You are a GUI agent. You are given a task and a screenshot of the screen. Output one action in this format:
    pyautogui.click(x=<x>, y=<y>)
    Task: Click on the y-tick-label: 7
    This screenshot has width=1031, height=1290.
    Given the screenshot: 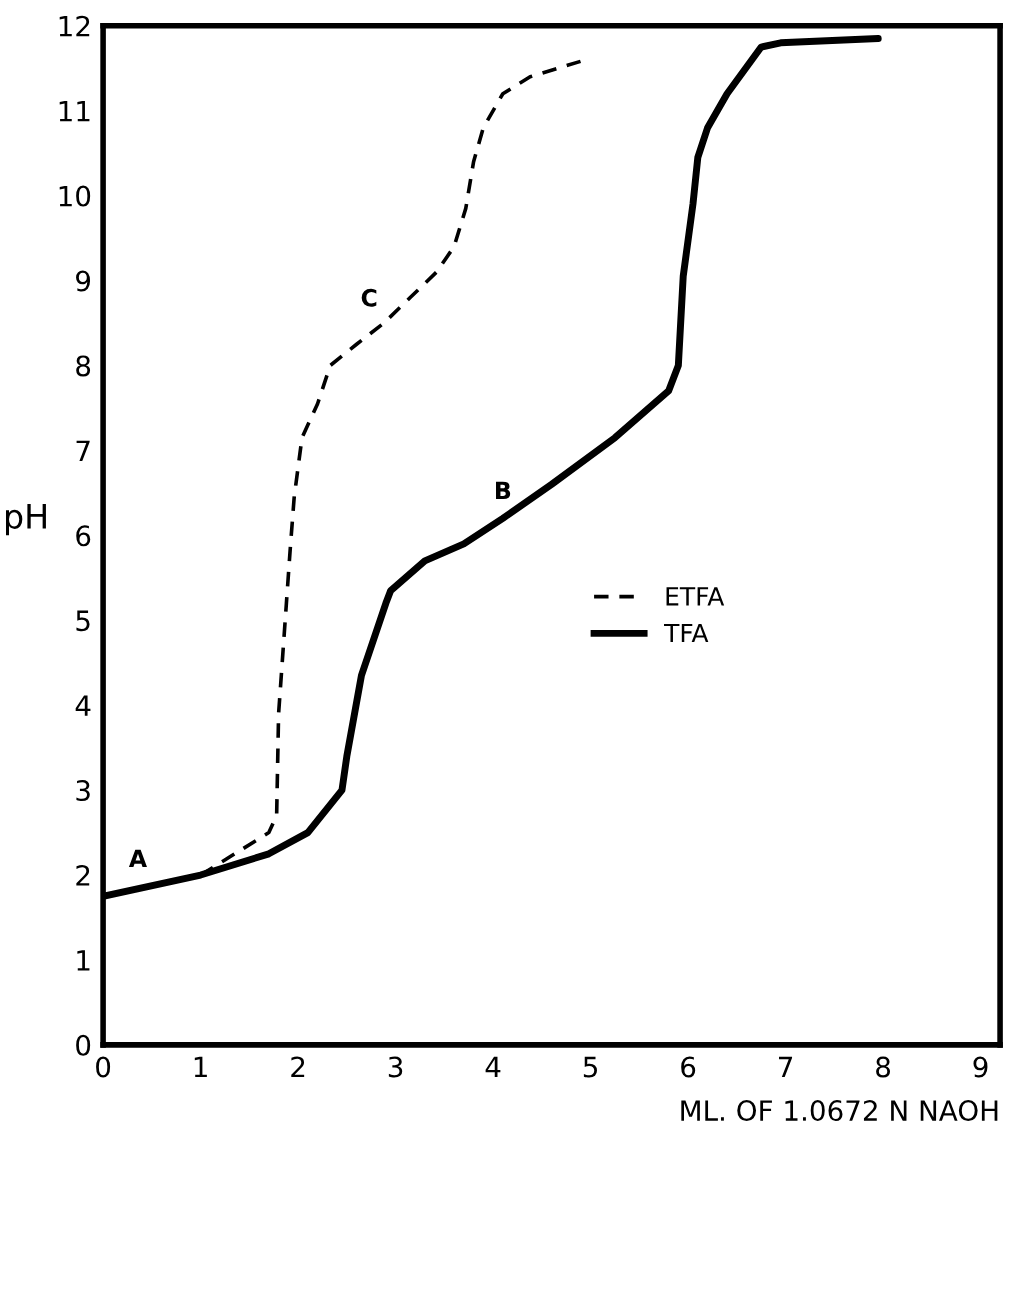 What is the action you would take?
    pyautogui.click(x=83, y=450)
    